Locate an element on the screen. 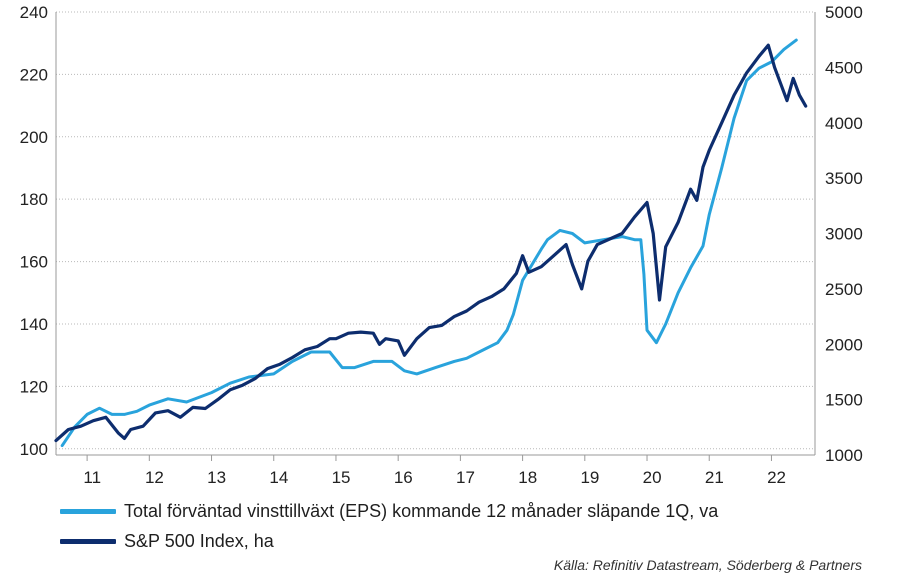  left-tick-label: 100 is located at coordinates (34, 449).